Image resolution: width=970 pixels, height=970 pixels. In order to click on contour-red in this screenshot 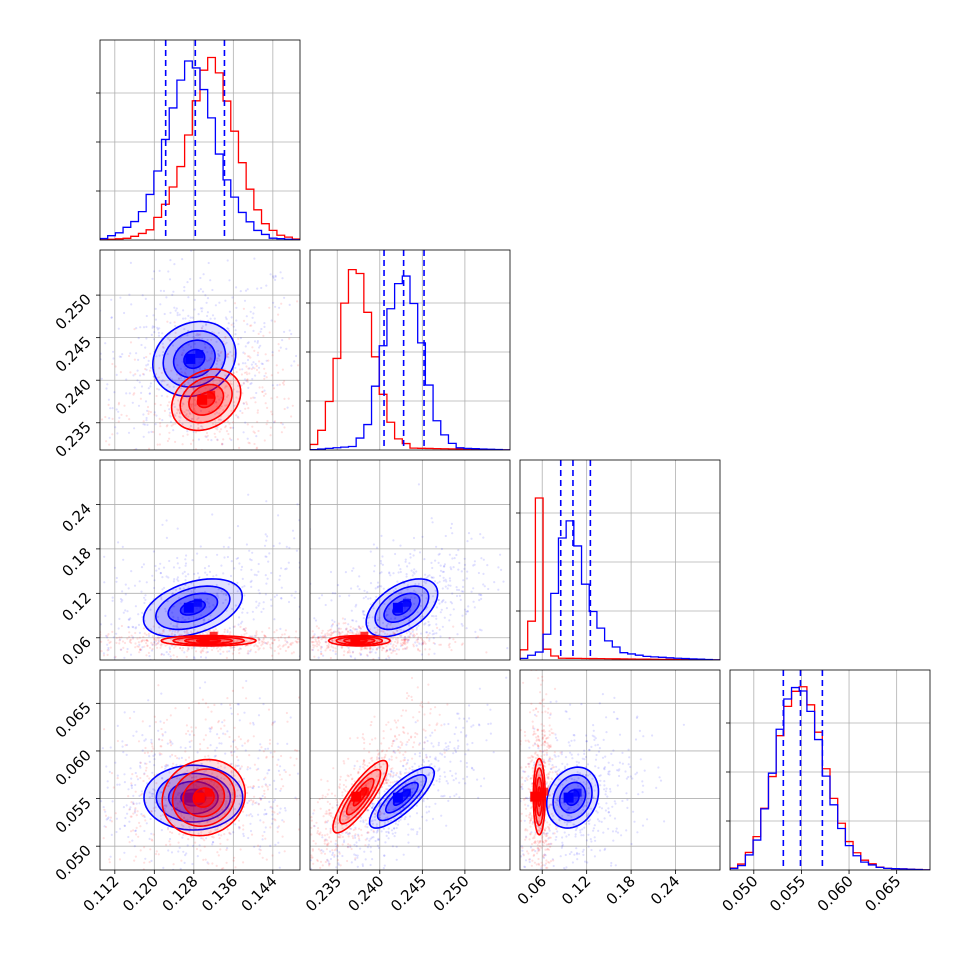, I will do `click(206, 399)`.